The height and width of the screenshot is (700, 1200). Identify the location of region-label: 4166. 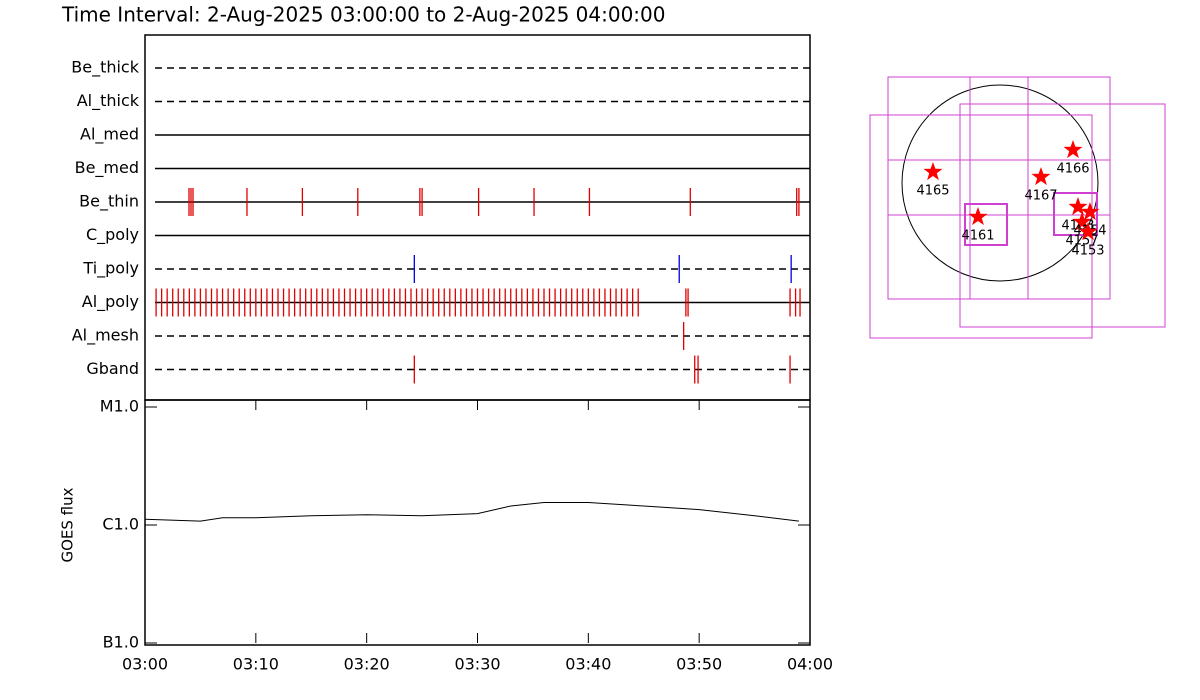
(1072, 169).